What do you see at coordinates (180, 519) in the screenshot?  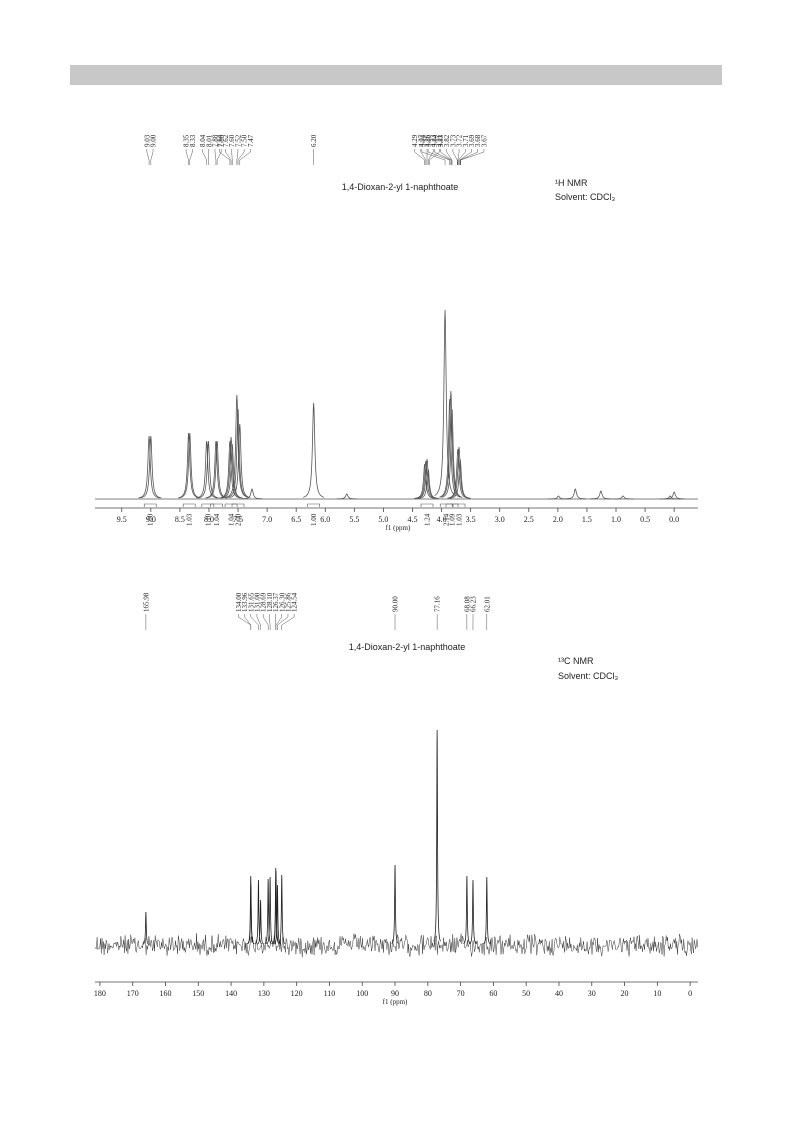 I see `x-tick-label: 8.5` at bounding box center [180, 519].